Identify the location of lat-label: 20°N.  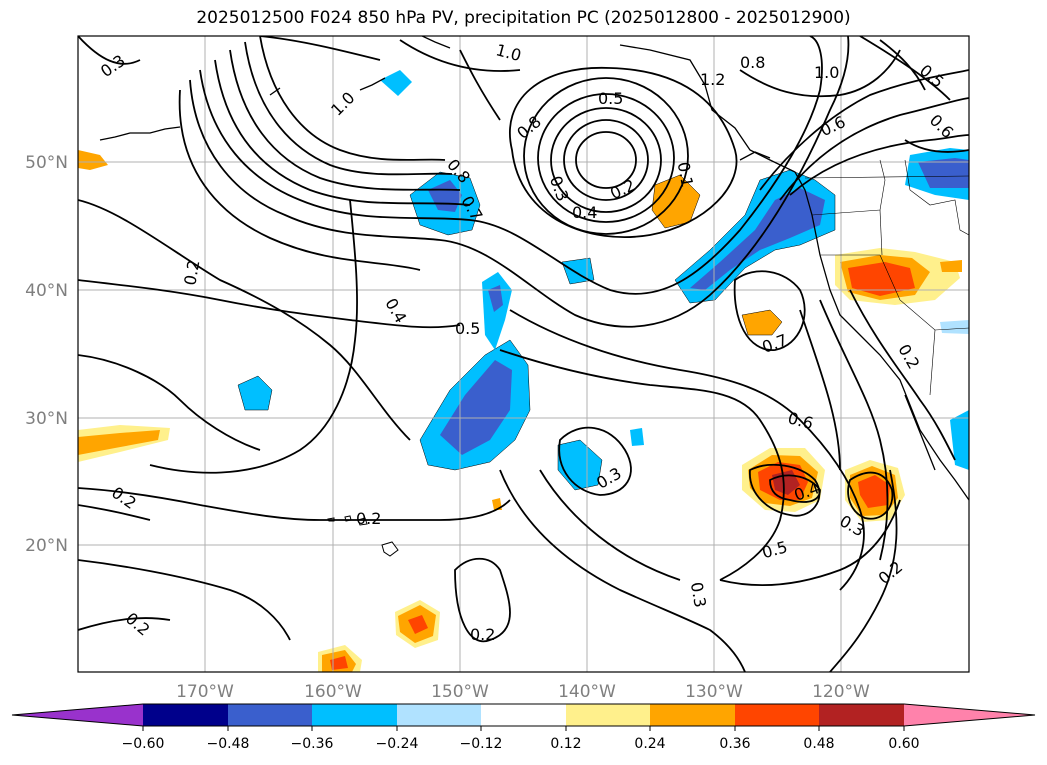
(46, 546).